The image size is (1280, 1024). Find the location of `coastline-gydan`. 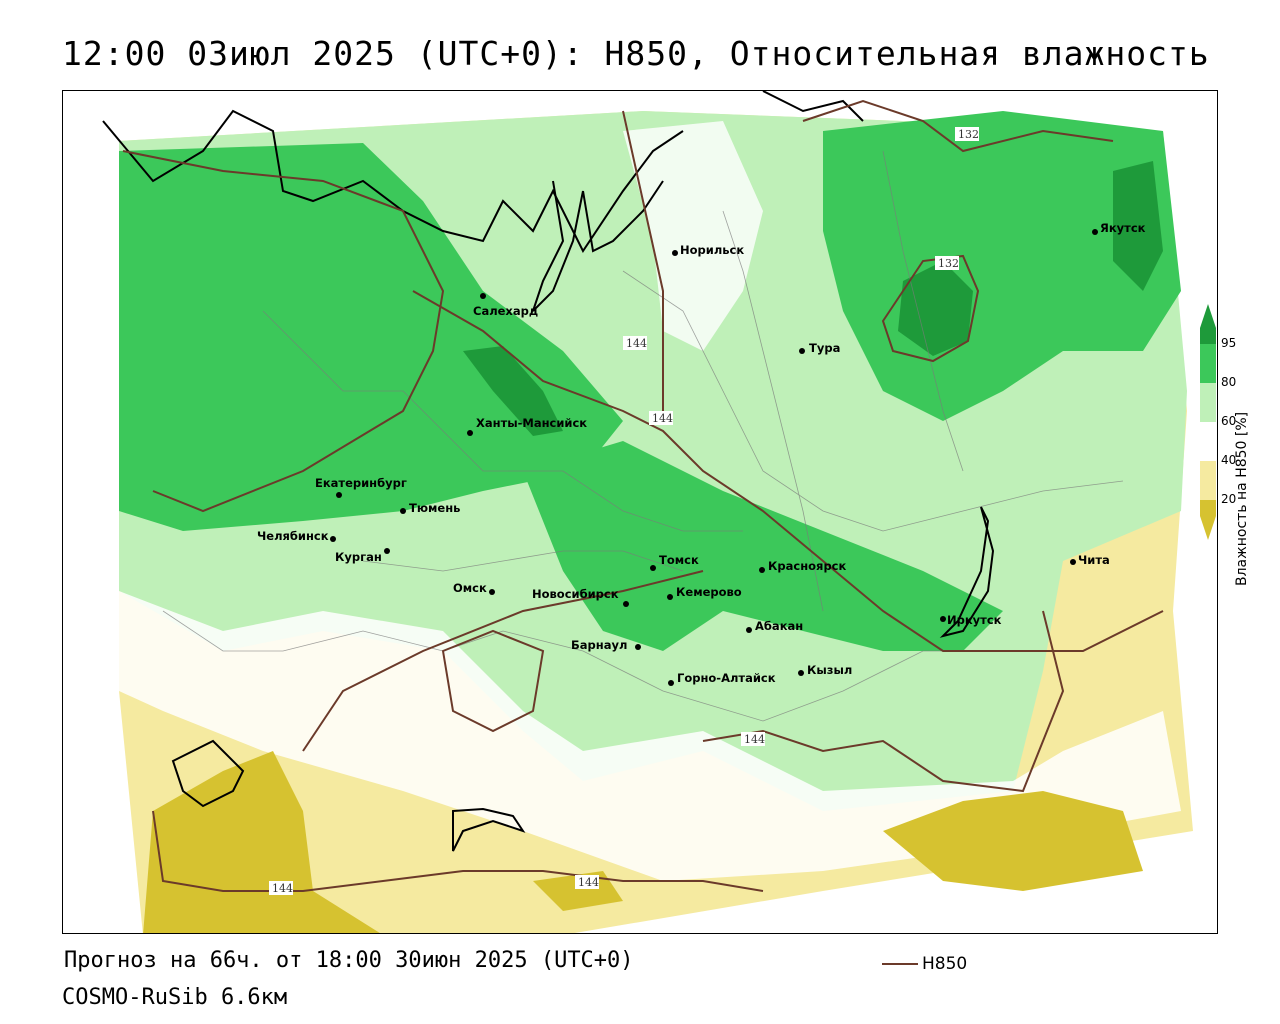

coastline-gydan is located at coordinates (623, 216).